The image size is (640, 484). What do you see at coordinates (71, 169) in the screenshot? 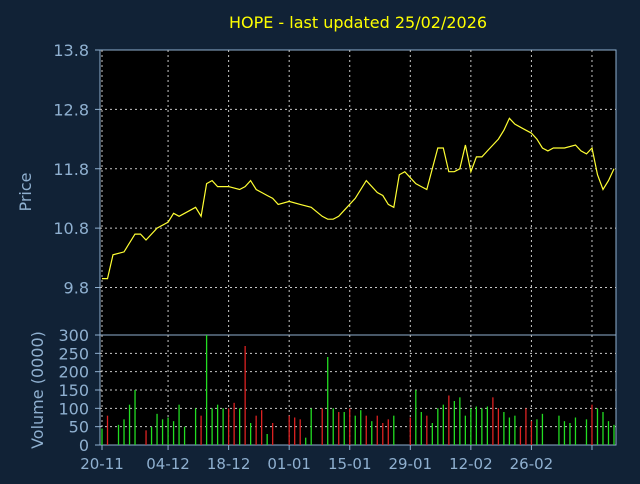
I see `price-y-tick-label: 11.8` at bounding box center [71, 169].